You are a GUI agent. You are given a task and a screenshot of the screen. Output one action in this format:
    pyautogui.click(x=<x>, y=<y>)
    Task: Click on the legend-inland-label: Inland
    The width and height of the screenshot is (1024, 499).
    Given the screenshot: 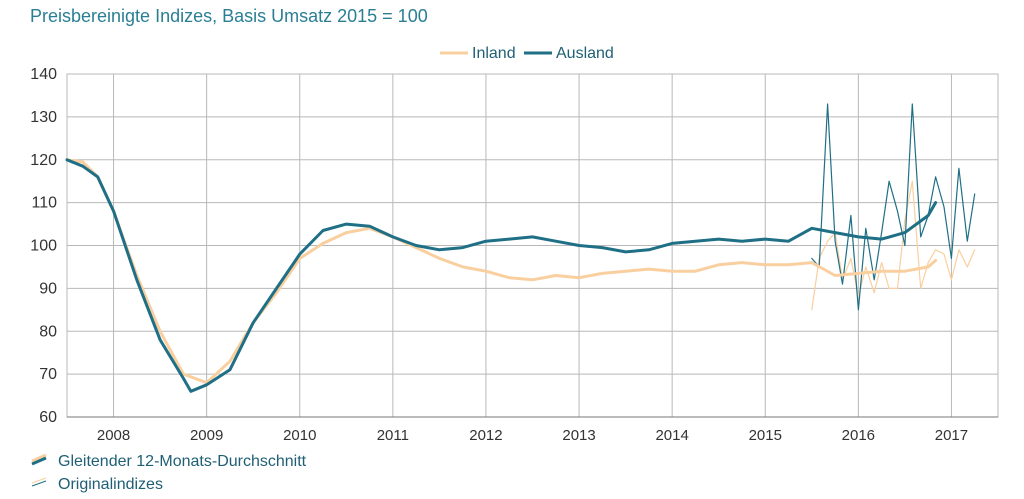 What is the action you would take?
    pyautogui.click(x=494, y=53)
    